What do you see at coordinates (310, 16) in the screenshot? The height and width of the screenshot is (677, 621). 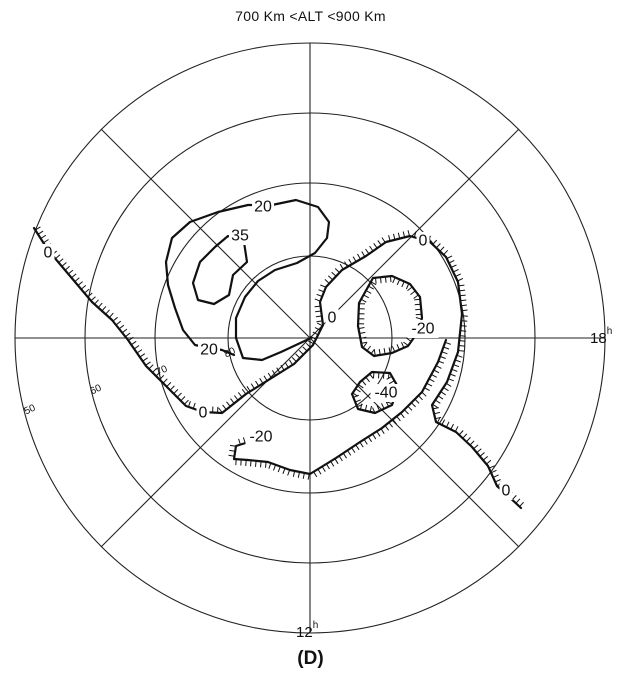 I see `chart-title: 700 Km <ALT <900 Km` at bounding box center [310, 16].